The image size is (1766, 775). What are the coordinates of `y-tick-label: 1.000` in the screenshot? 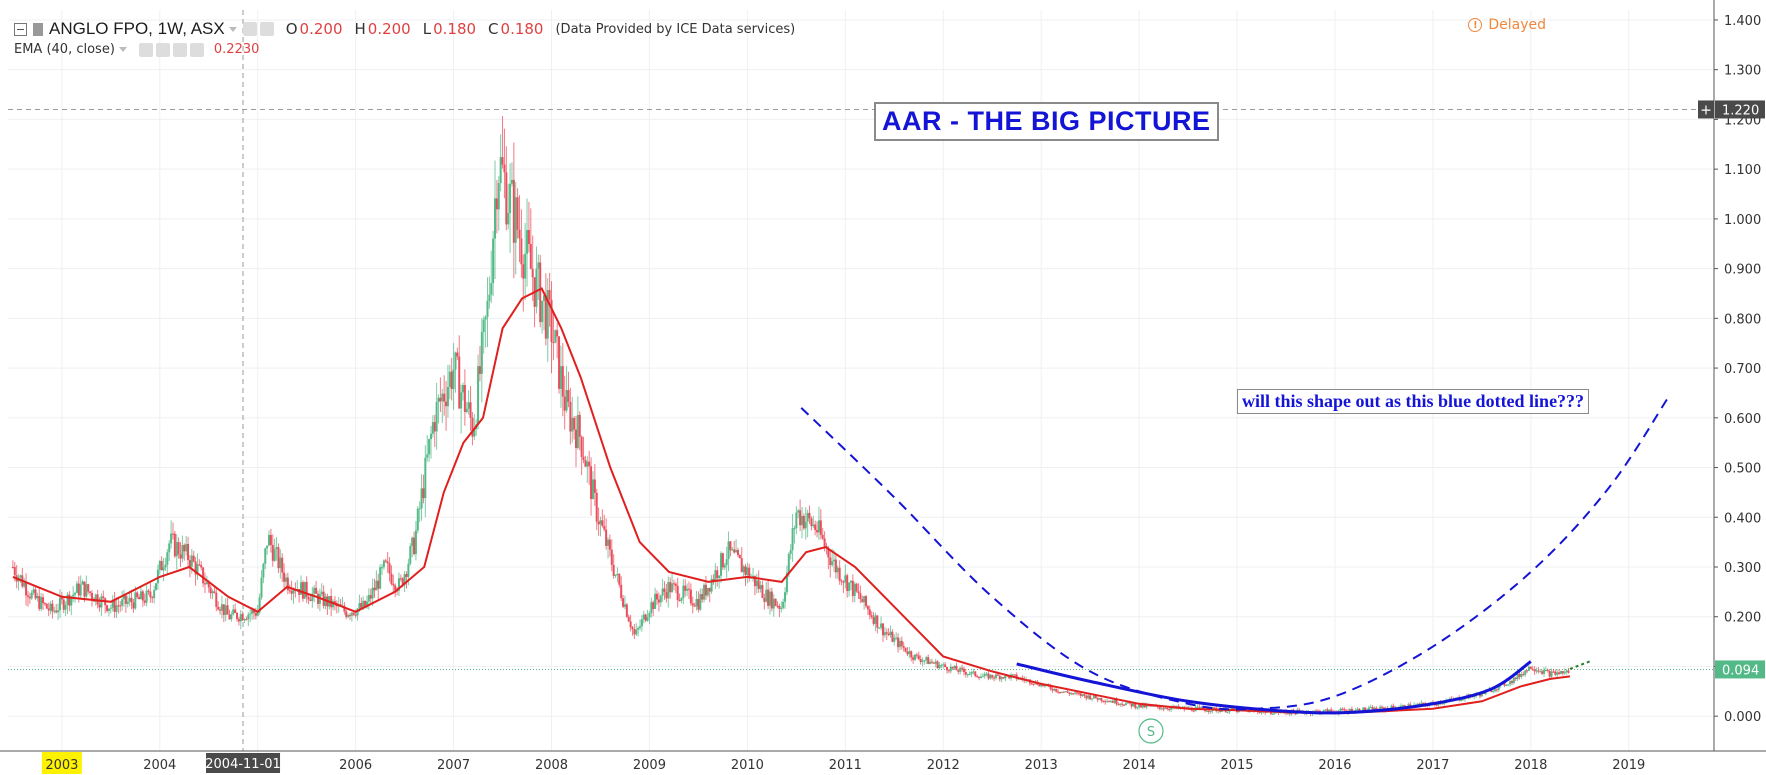 It's located at (1742, 220).